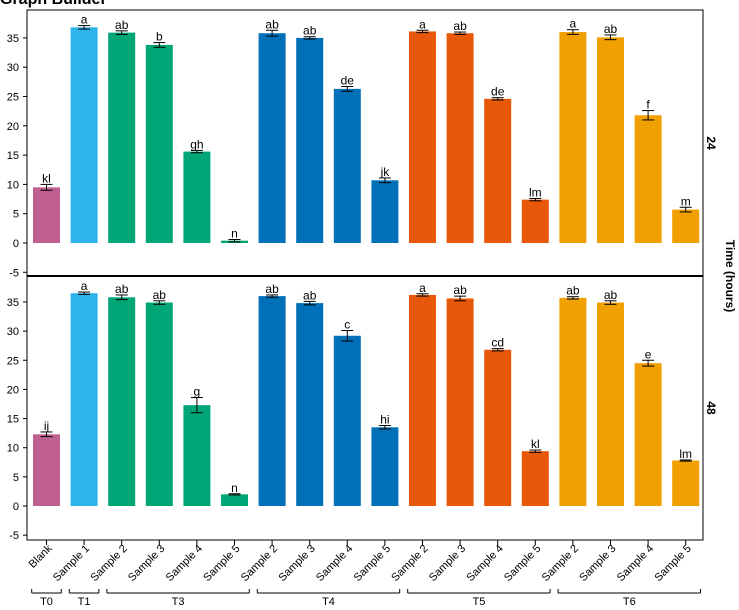 Image resolution: width=739 pixels, height=610 pixels. What do you see at coordinates (535, 192) in the screenshot?
I see `data-label: lm` at bounding box center [535, 192].